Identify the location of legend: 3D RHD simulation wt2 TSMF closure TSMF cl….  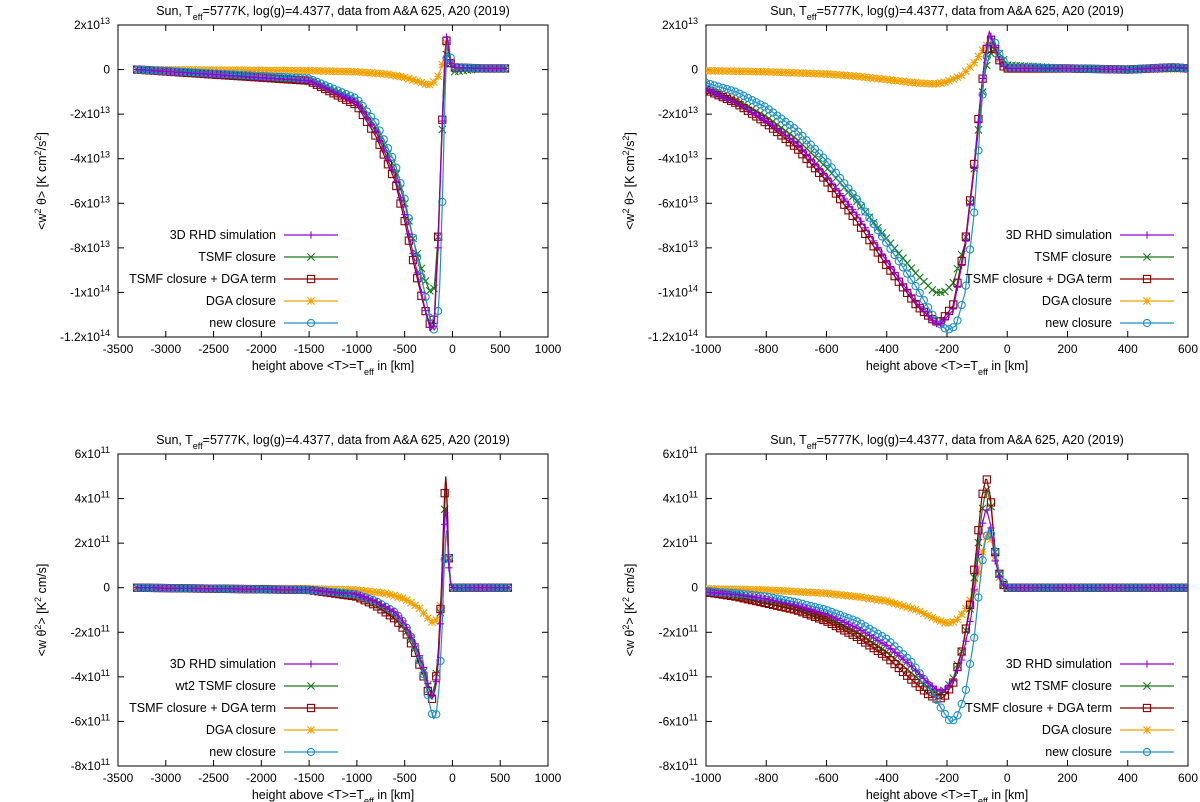
(1069, 708).